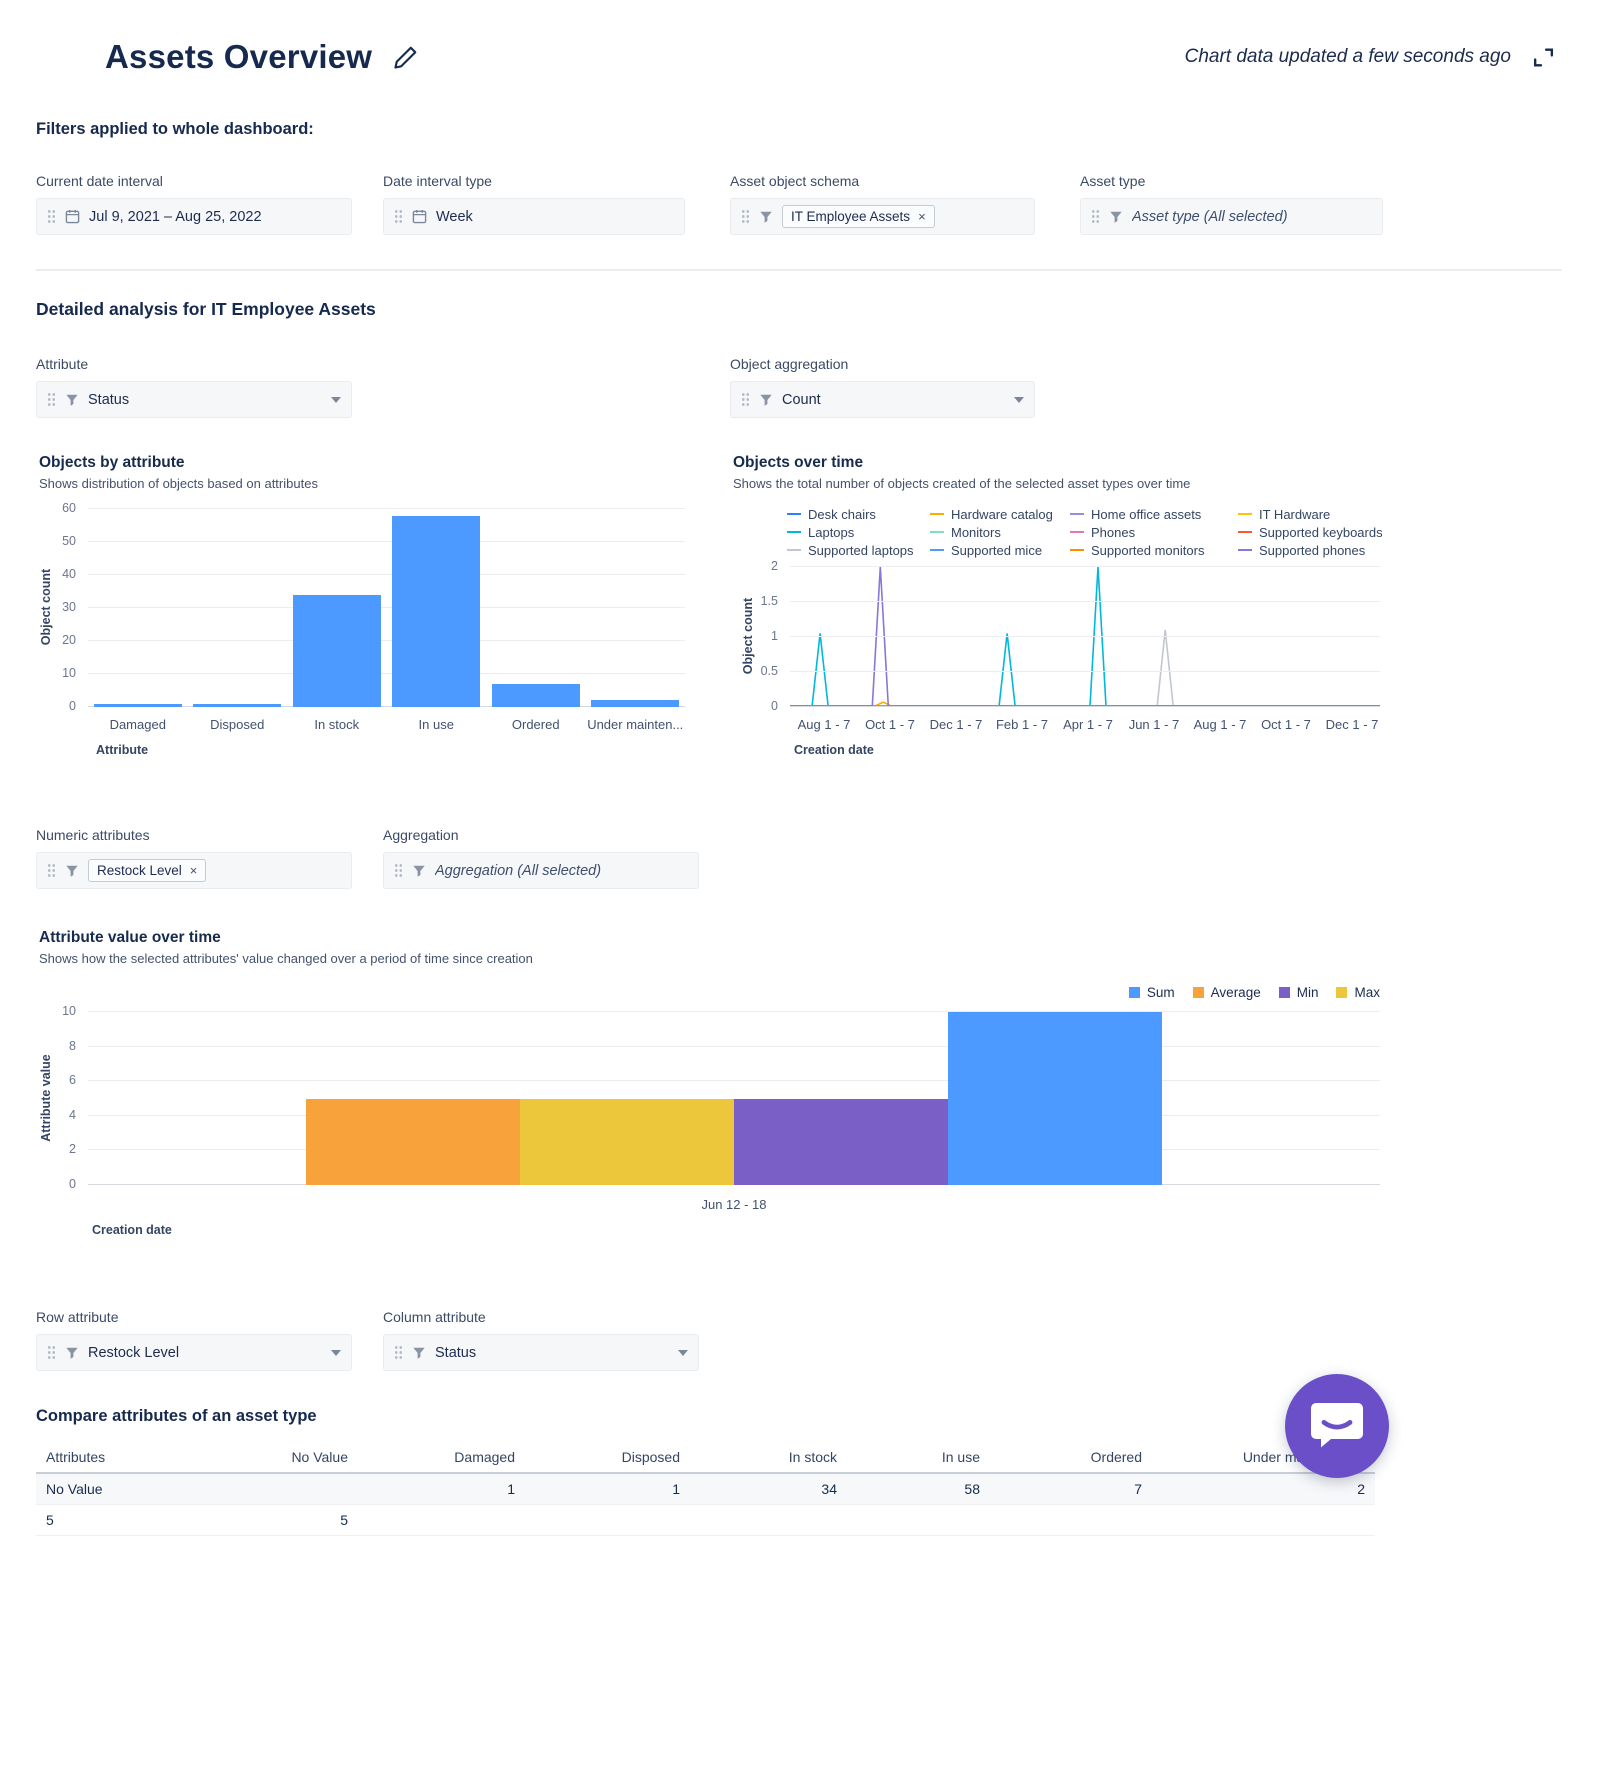 Image resolution: width=1598 pixels, height=1776 pixels. What do you see at coordinates (842, 514) in the screenshot?
I see `legend-label: Desk chairs` at bounding box center [842, 514].